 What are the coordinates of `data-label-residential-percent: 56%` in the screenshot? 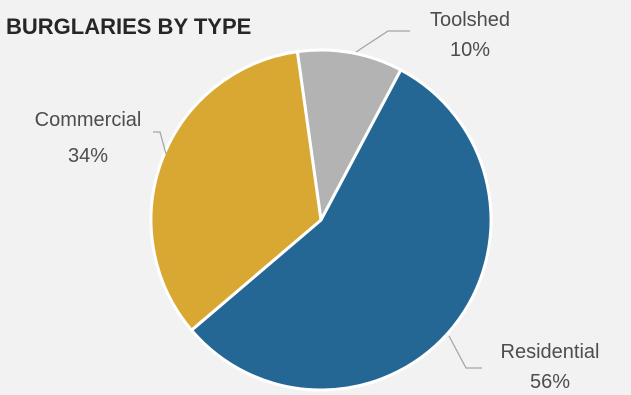 It's located at (550, 382).